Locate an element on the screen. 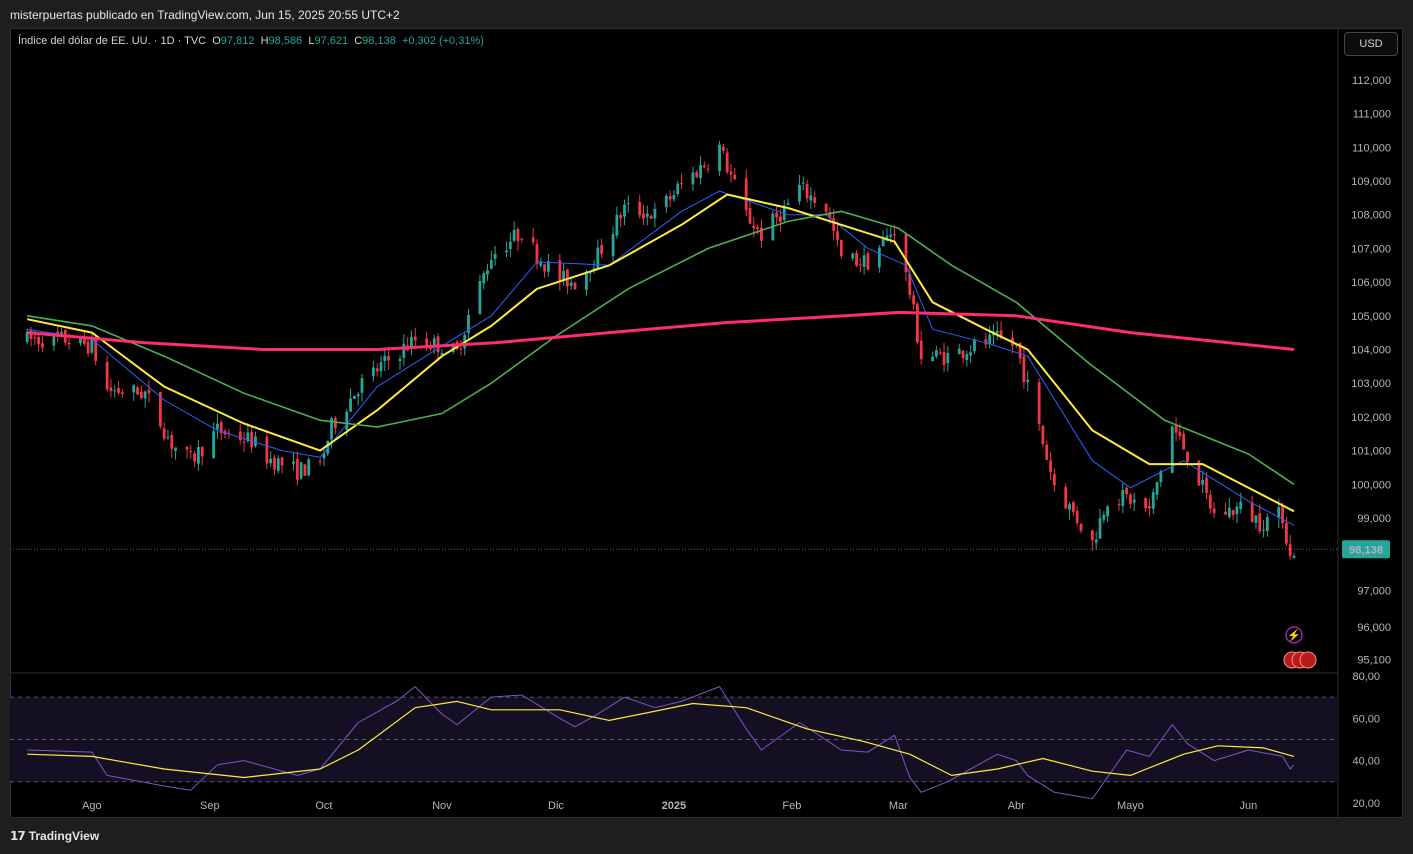  price-tick-label: 111,000 is located at coordinates (1372, 115).